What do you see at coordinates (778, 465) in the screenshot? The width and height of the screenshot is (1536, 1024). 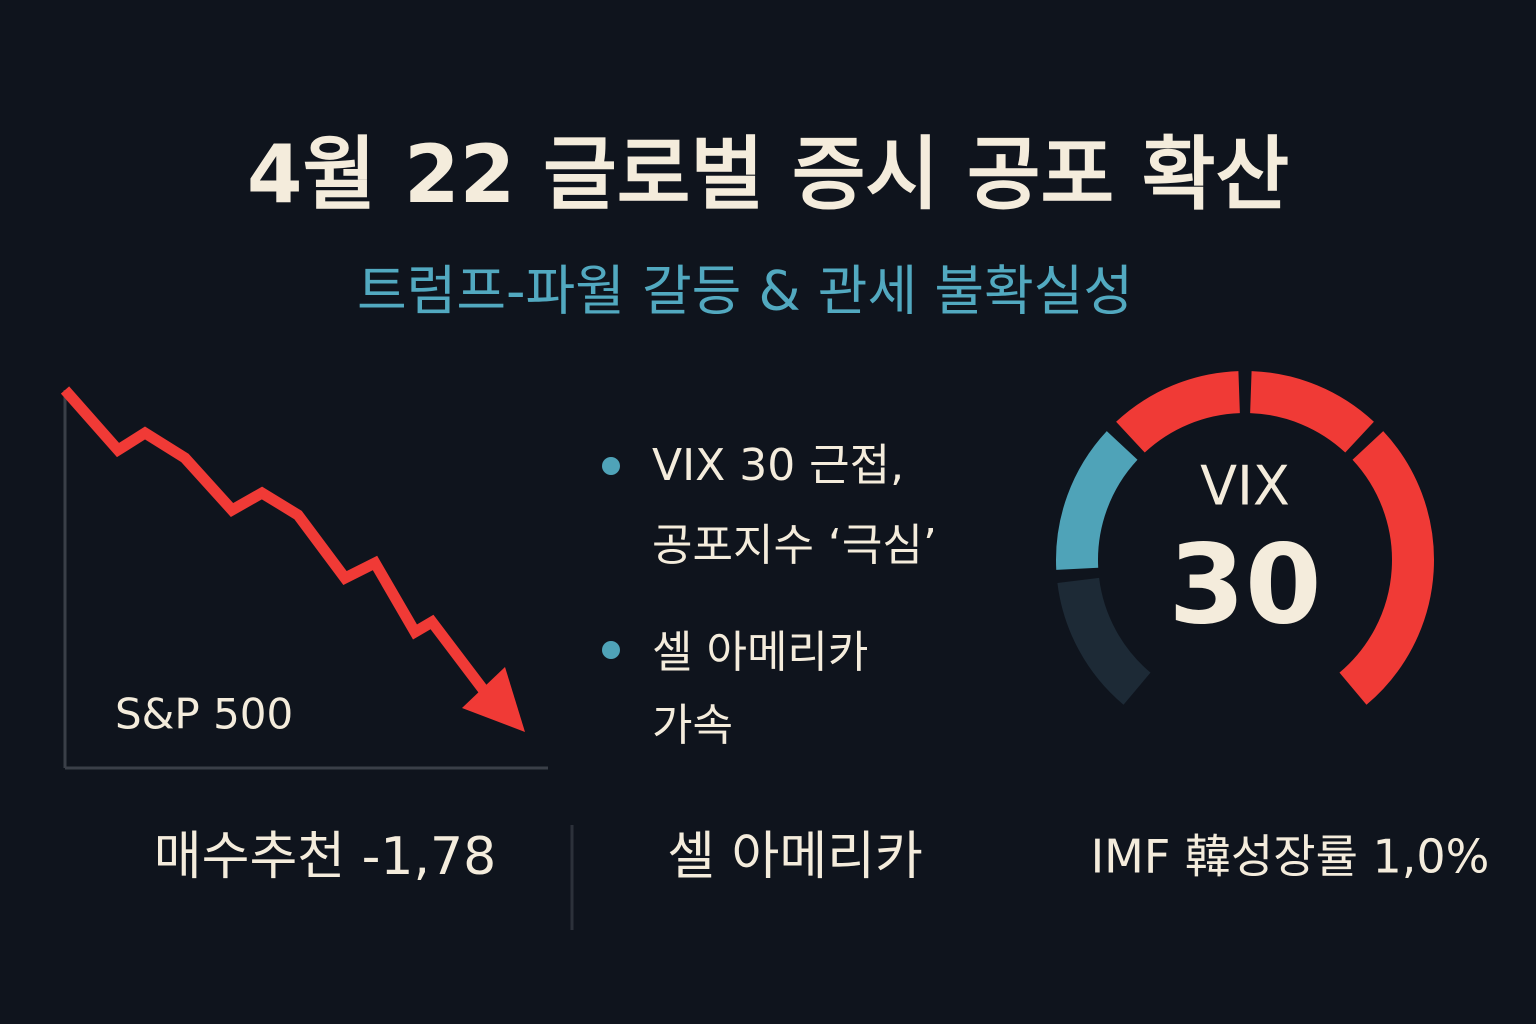 I see `bullet-text: VIX 30 근접,` at bounding box center [778, 465].